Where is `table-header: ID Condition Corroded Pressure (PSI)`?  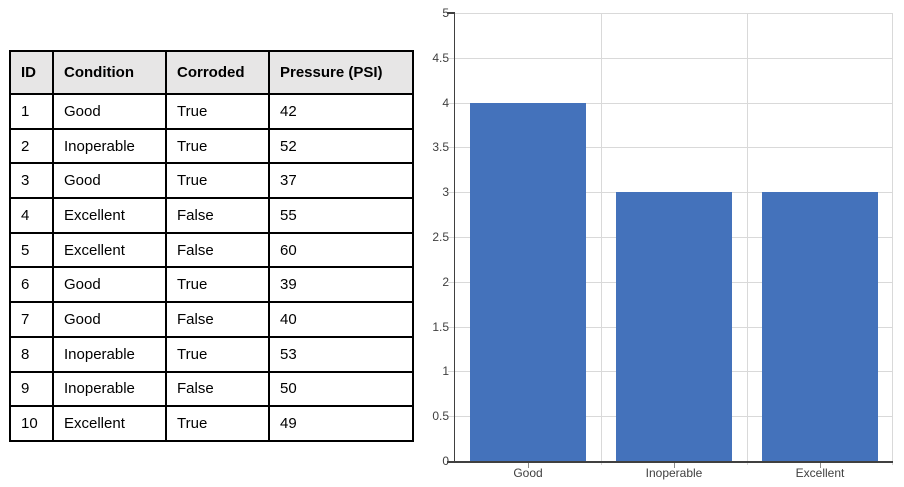
table-header: ID Condition Corroded Pressure (PSI) is located at coordinates (211, 72).